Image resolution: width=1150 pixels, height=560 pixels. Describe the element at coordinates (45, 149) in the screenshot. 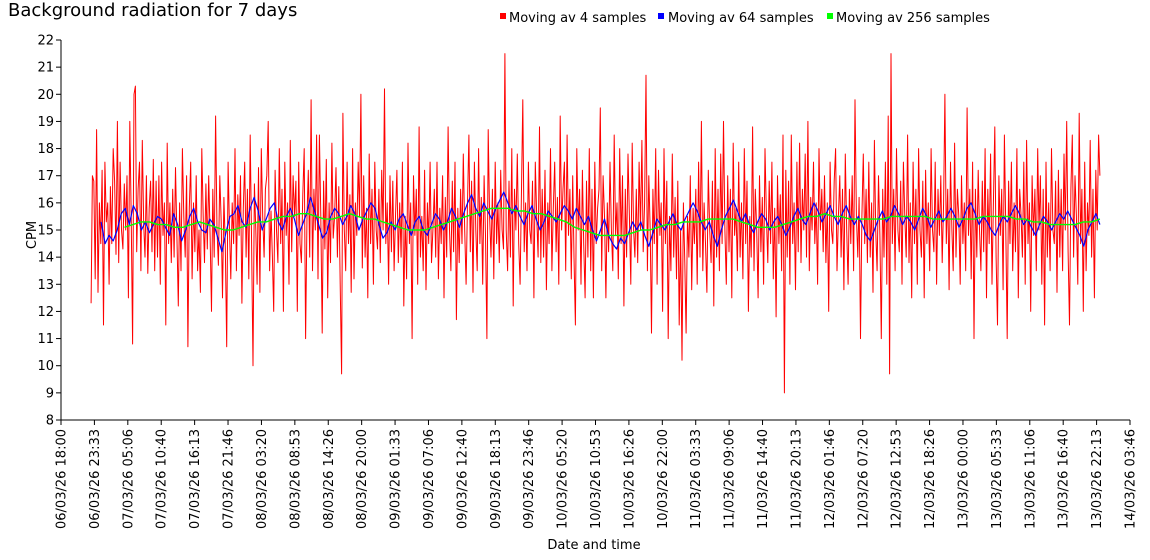

I see `y-tick-label: 18` at that location.